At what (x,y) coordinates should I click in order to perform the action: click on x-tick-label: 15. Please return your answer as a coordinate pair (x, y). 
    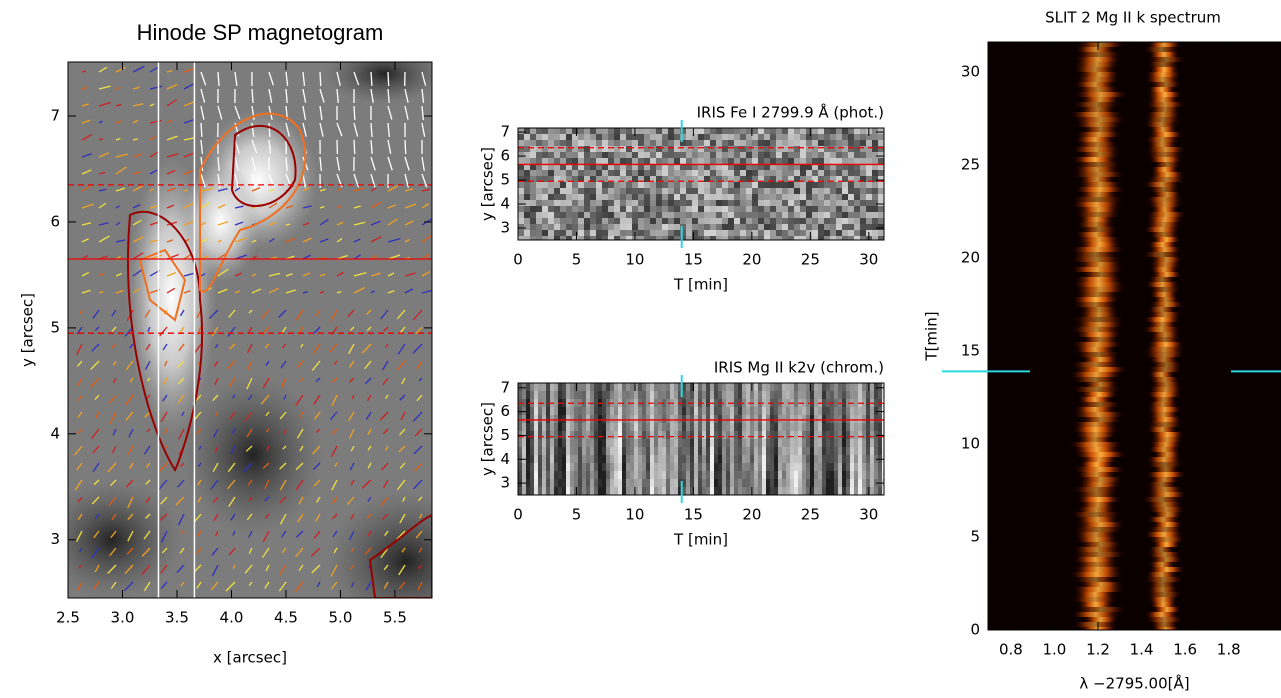
    Looking at the image, I should click on (693, 515).